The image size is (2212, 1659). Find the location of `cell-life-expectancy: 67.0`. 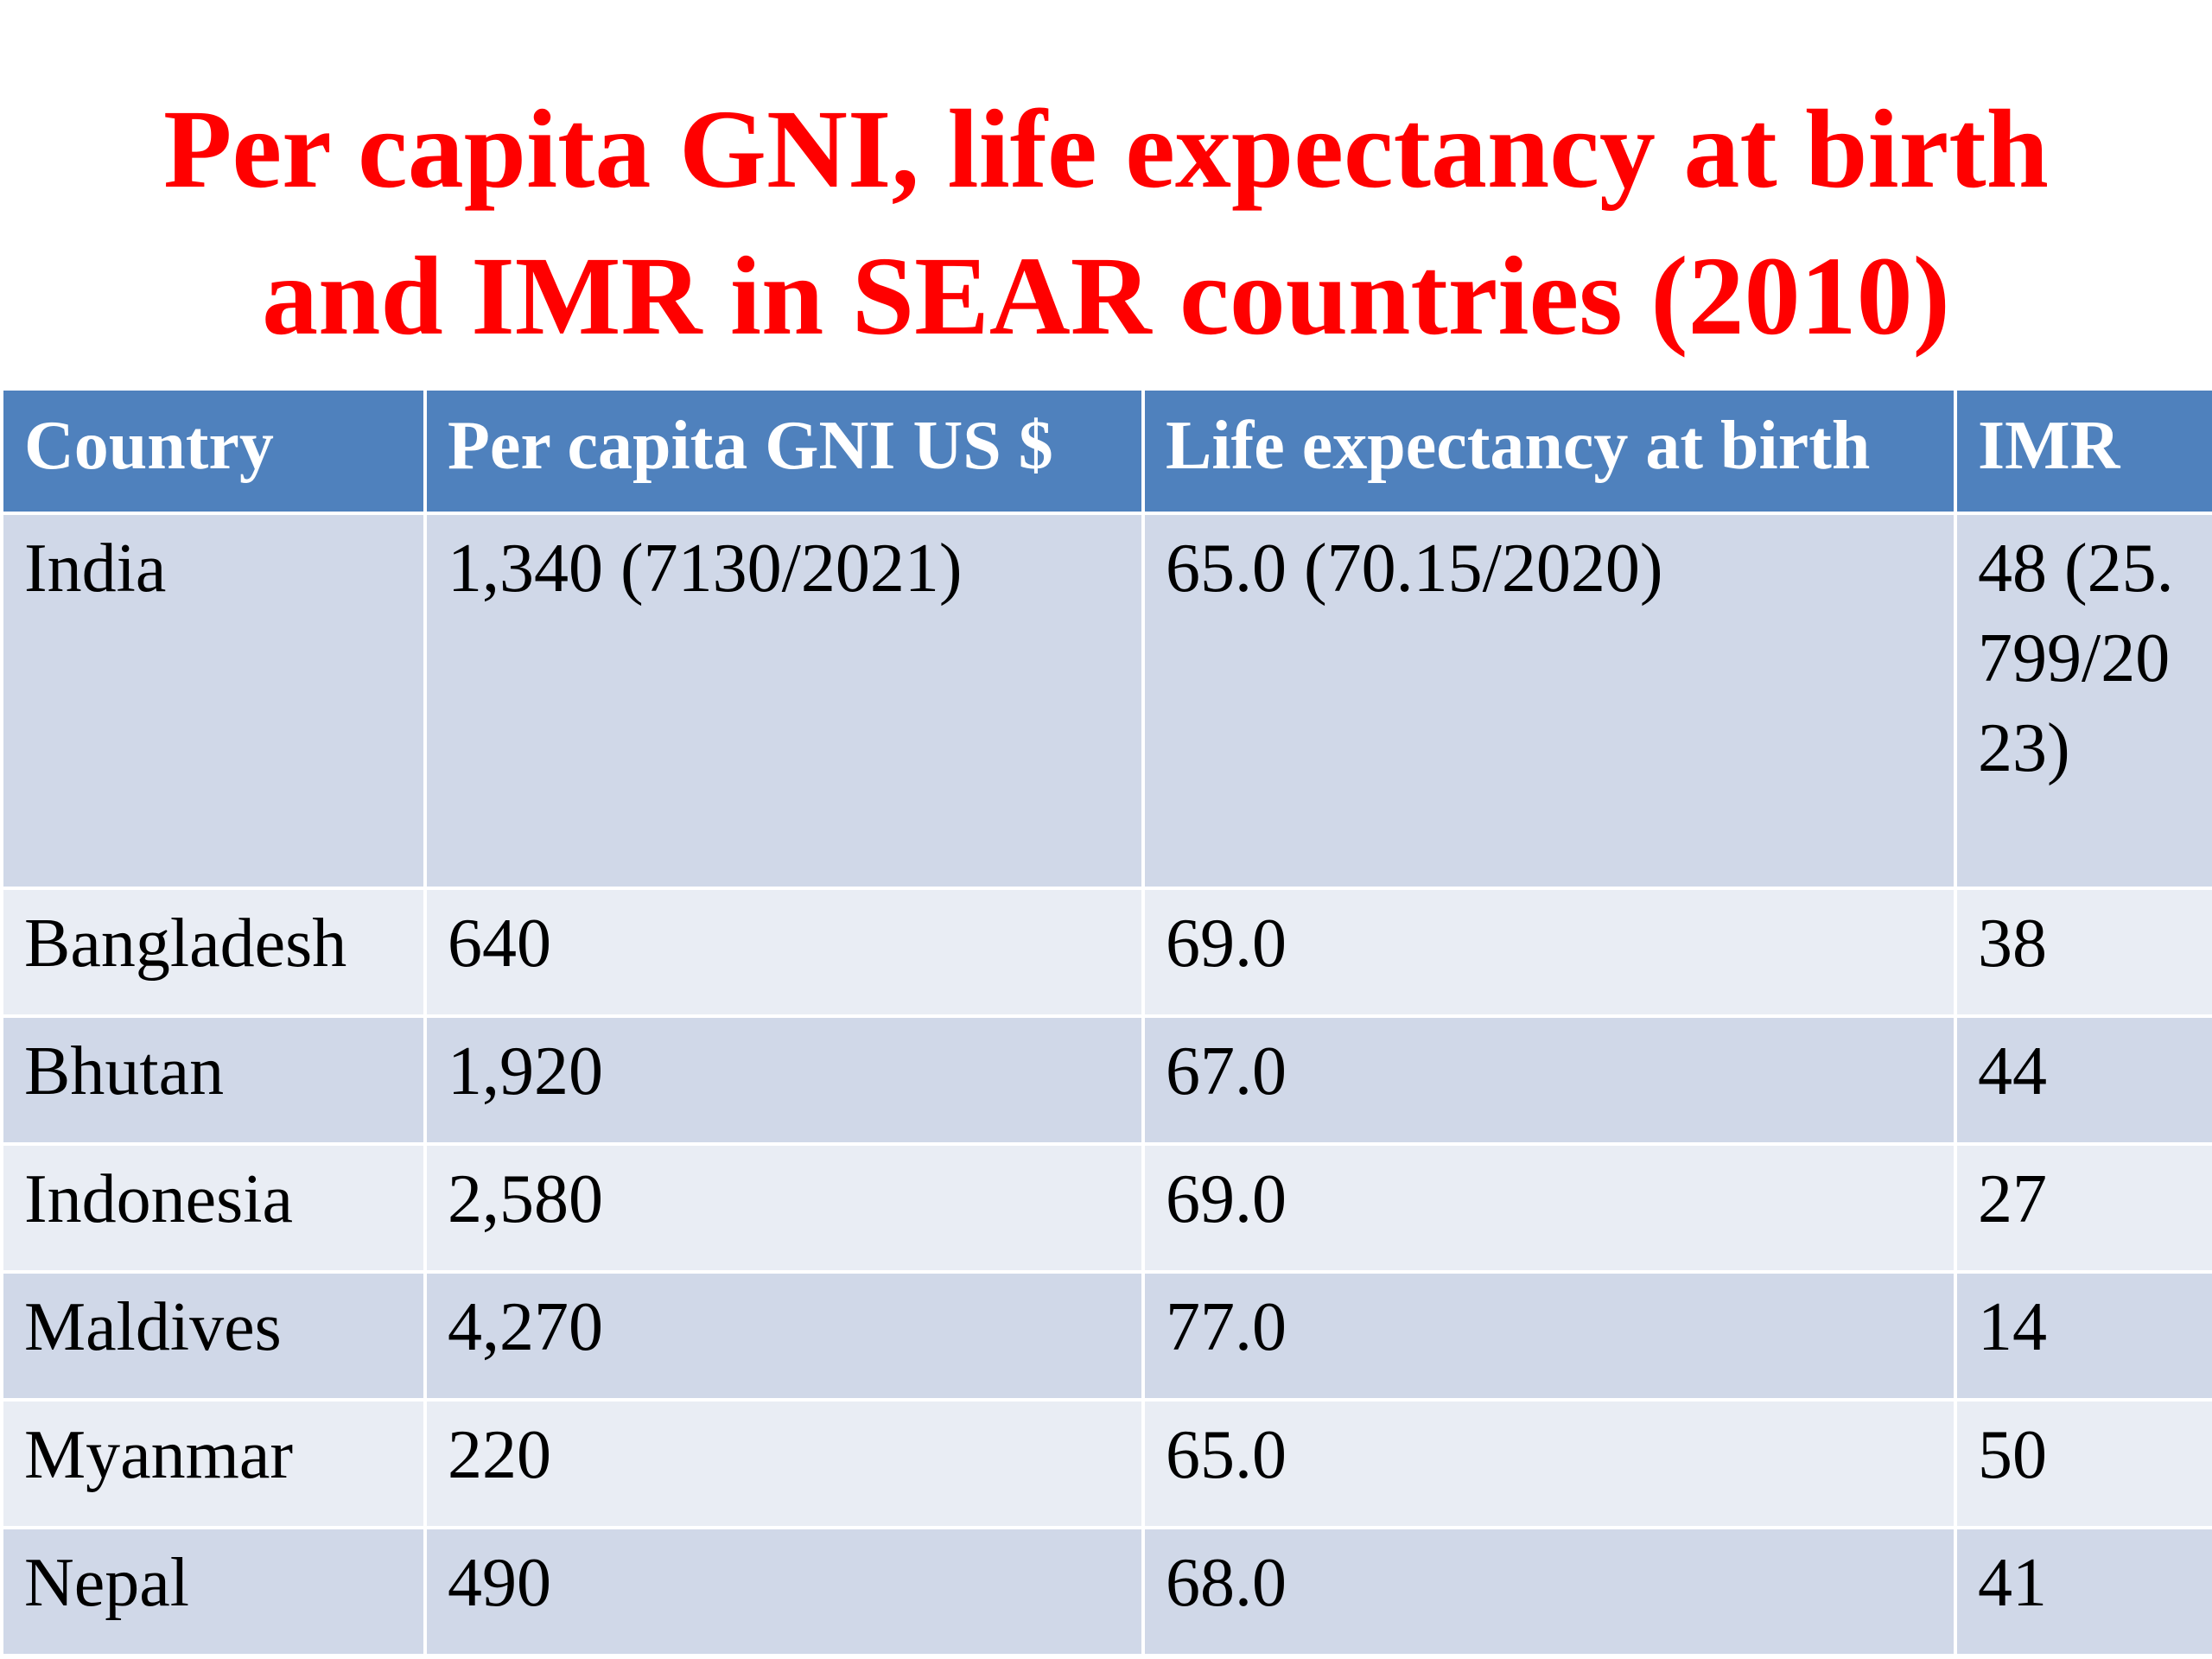

cell-life-expectancy: 67.0 is located at coordinates (1549, 1080).